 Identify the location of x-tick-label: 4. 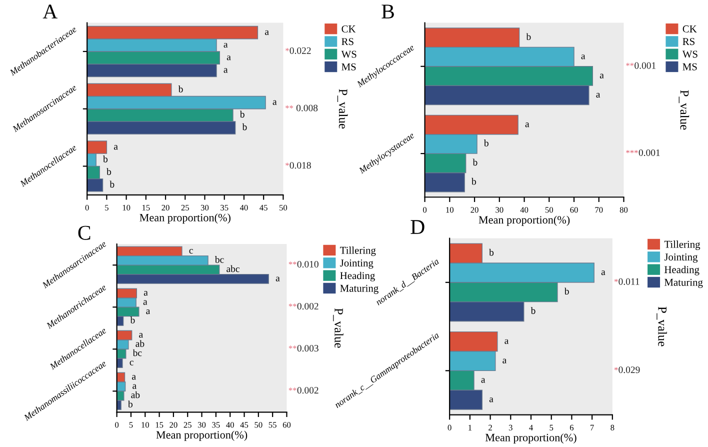
(531, 427).